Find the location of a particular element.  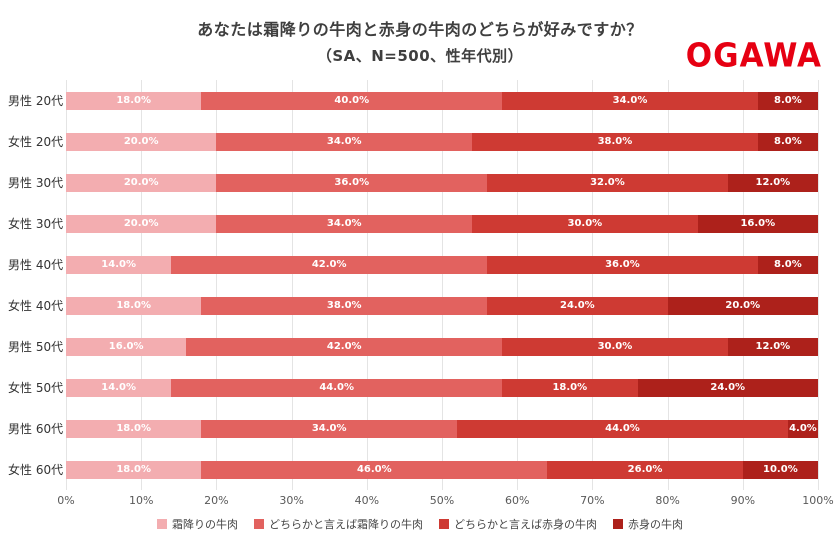

legend-item: 赤身の牛肉 is located at coordinates (648, 524).